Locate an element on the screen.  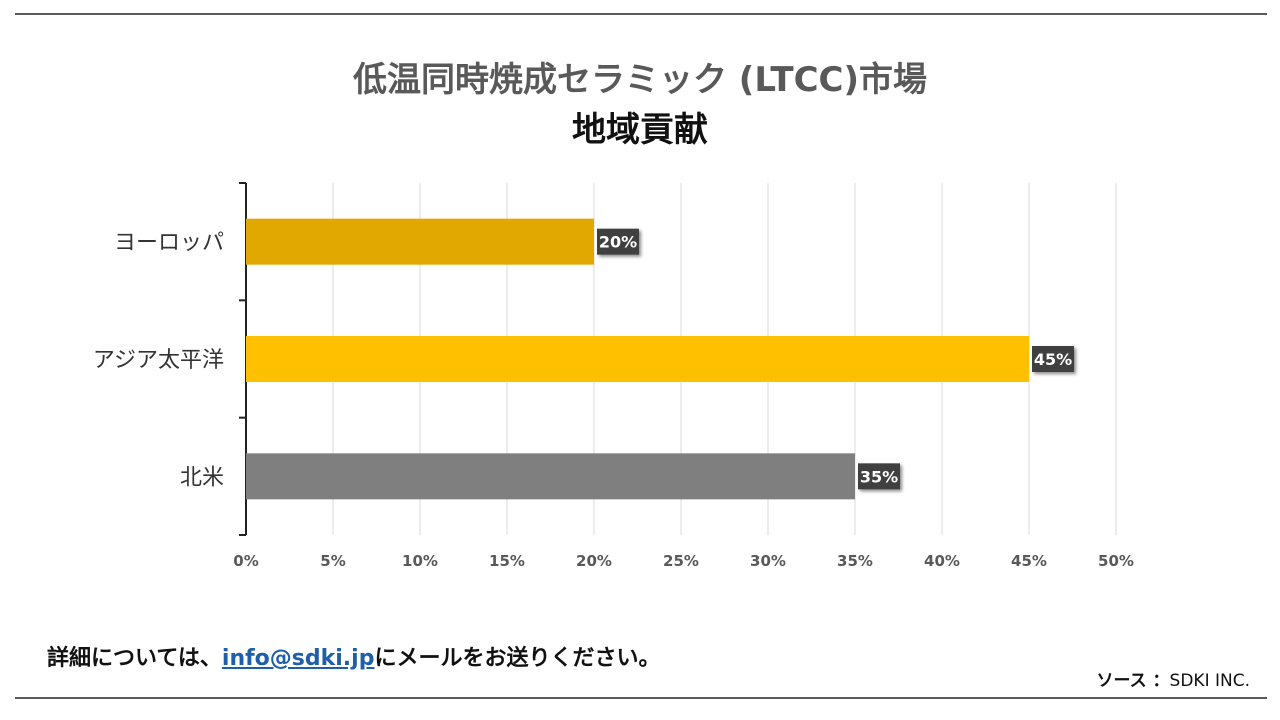
top-divider is located at coordinates (641, 14).